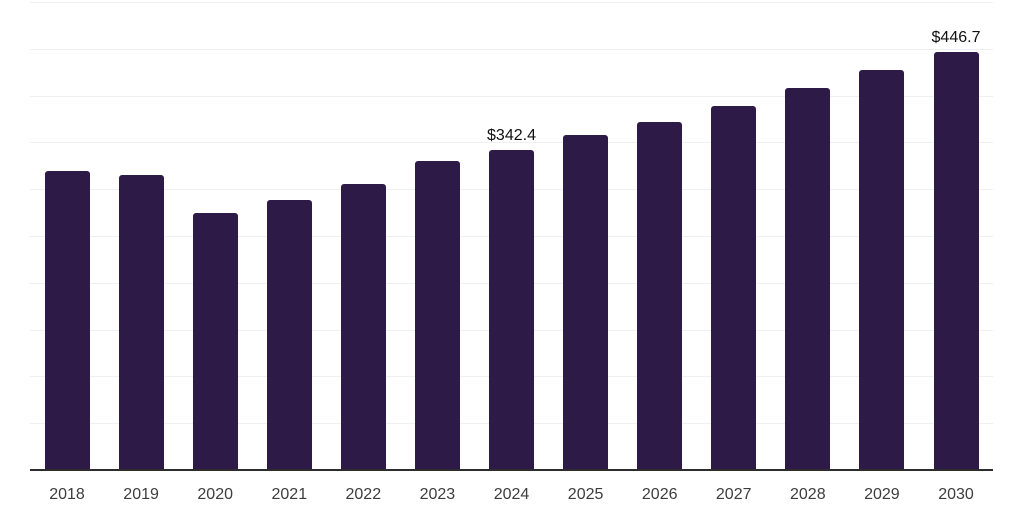  What do you see at coordinates (882, 494) in the screenshot?
I see `x-tick-label-2029: 2029` at bounding box center [882, 494].